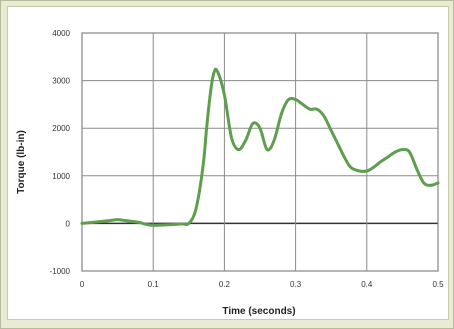  Describe the element at coordinates (367, 284) in the screenshot. I see `x-tick-label: 0.4` at that location.